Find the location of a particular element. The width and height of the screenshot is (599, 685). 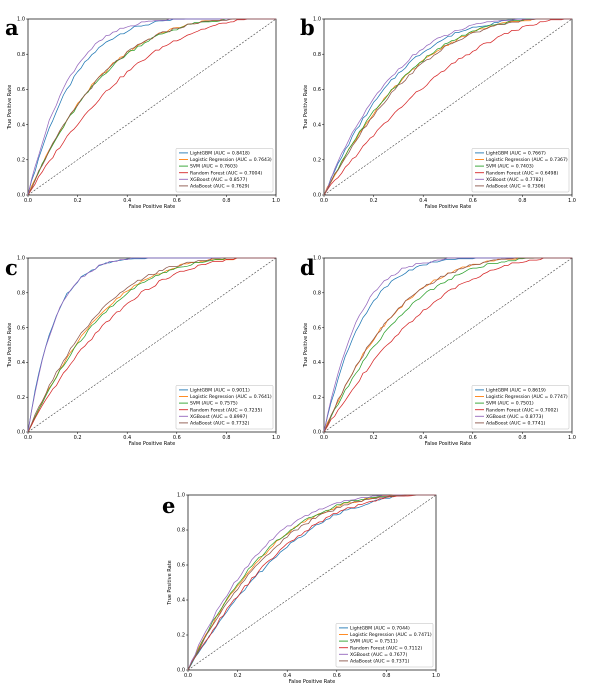

roc-curve-lightgbm is located at coordinates (311, 582).